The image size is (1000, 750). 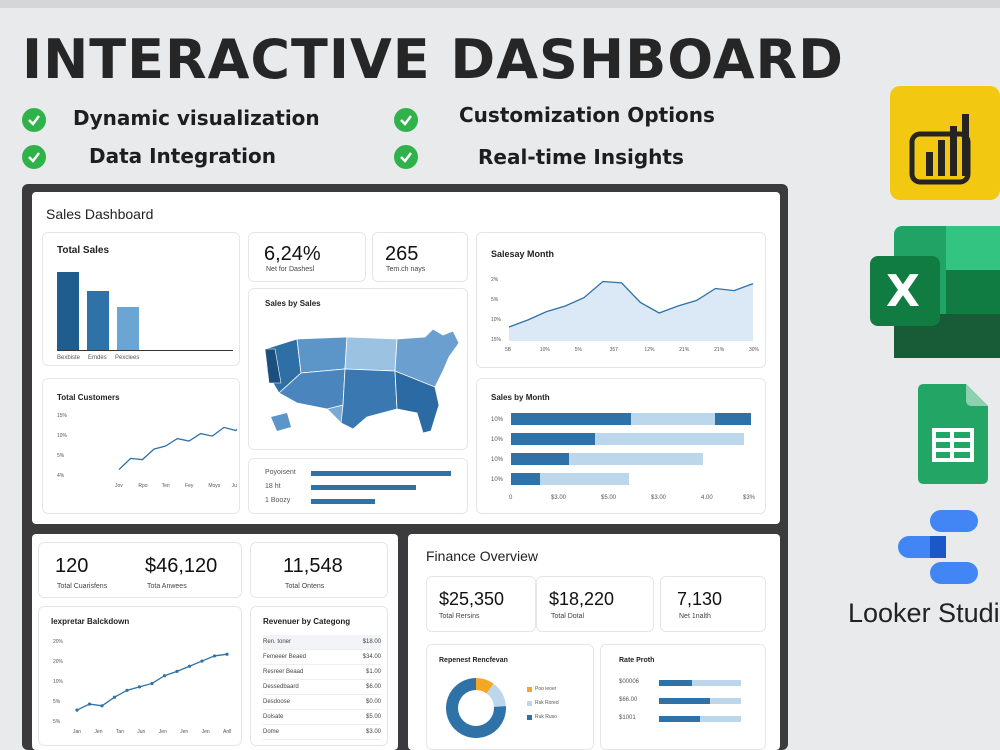 I want to click on kpi-card: 7,130 Net 1nalth, so click(x=713, y=604).